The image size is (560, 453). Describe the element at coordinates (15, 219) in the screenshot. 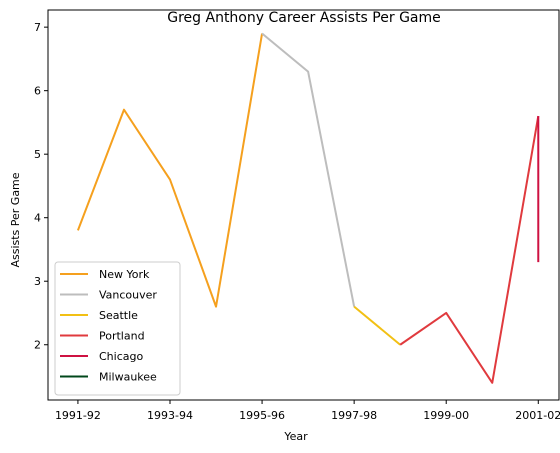

I see `y-axis-label: Assists Per Game` at that location.